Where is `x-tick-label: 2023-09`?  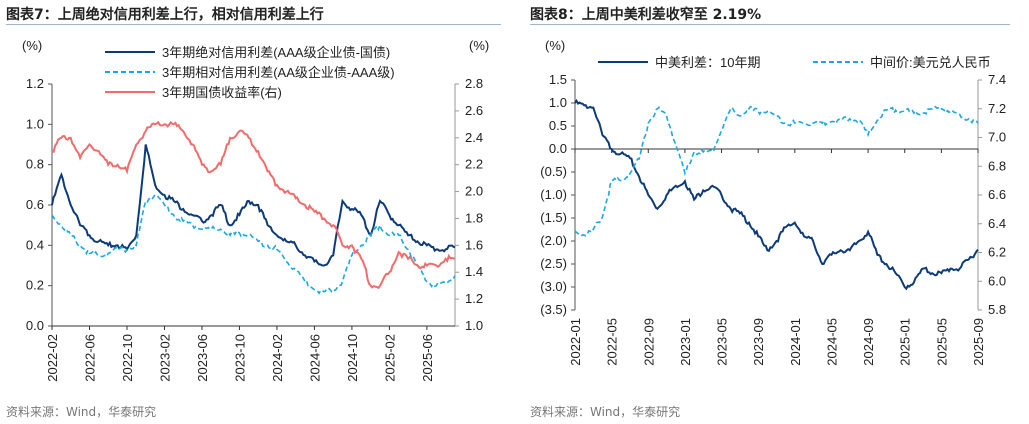
x-tick-label: 2023-09 is located at coordinates (758, 342).